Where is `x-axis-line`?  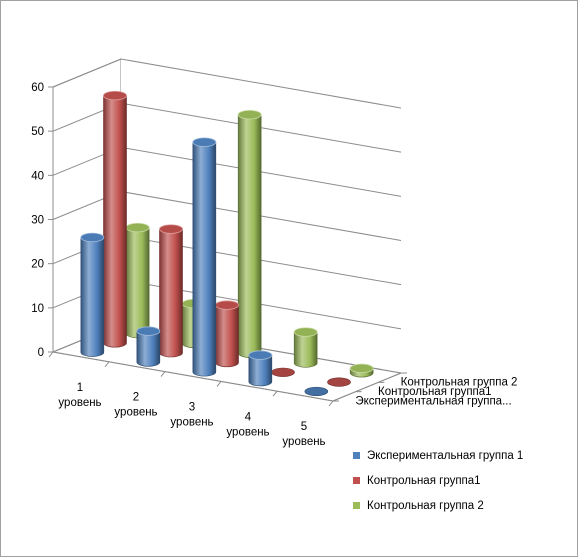 x-axis-line is located at coordinates (193, 376).